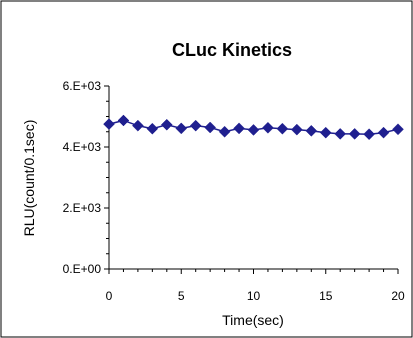  Describe the element at coordinates (29, 178) in the screenshot. I see `y-axis-label: RLU(count/0.1sec)` at that location.